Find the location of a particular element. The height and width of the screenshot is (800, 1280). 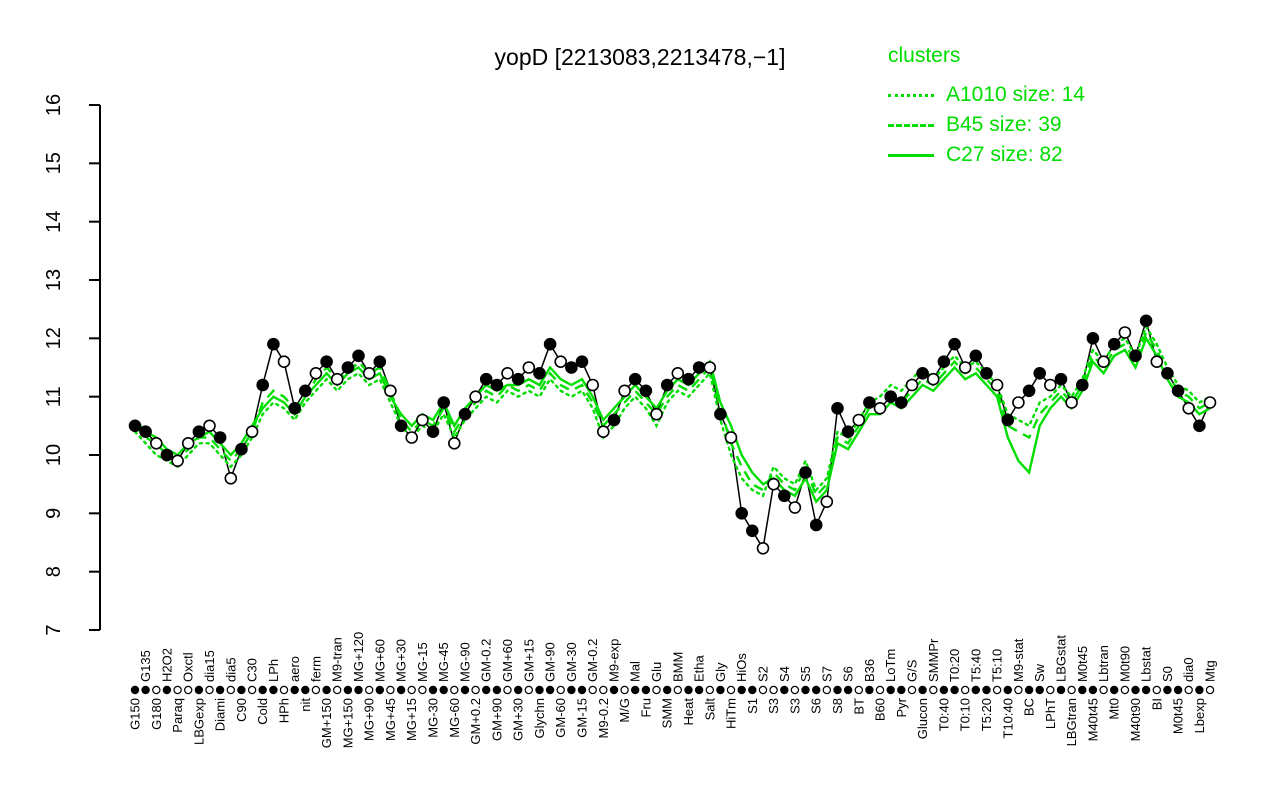

condition-label: G/S is located at coordinates (912, 670).